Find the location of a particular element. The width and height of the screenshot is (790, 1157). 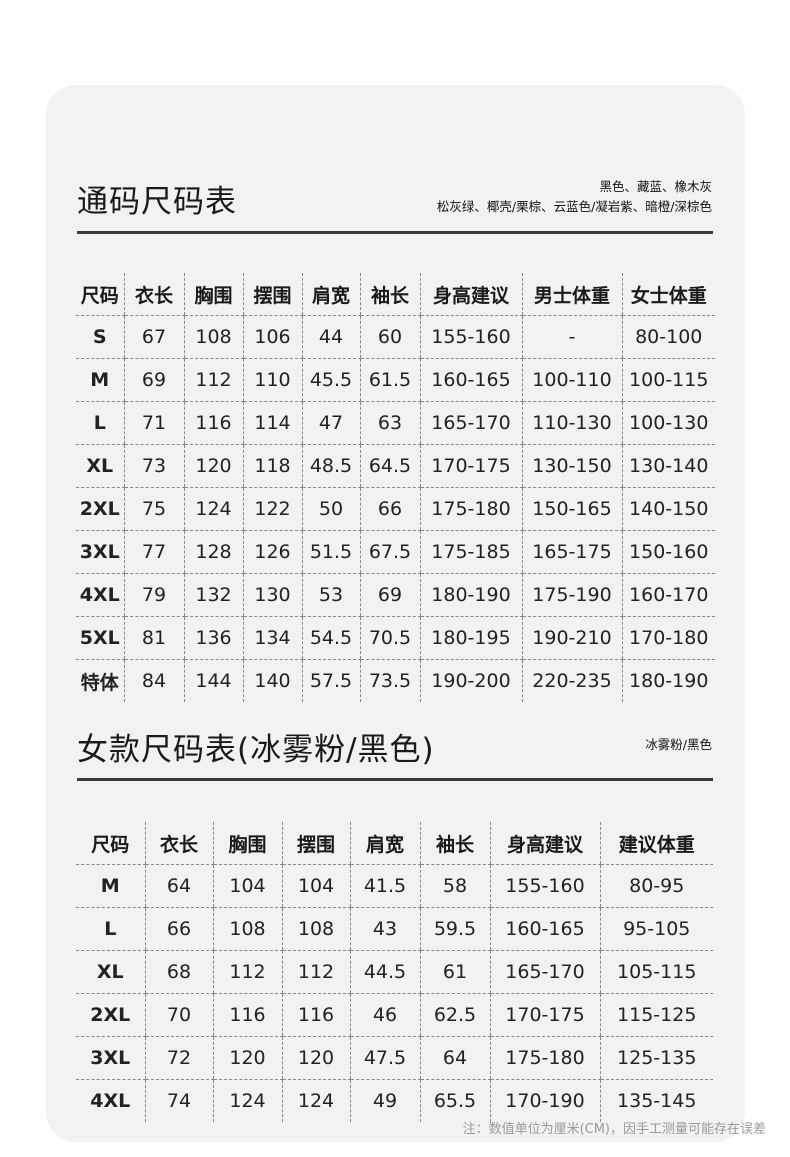

table-cell: 49 is located at coordinates (384, 1100).